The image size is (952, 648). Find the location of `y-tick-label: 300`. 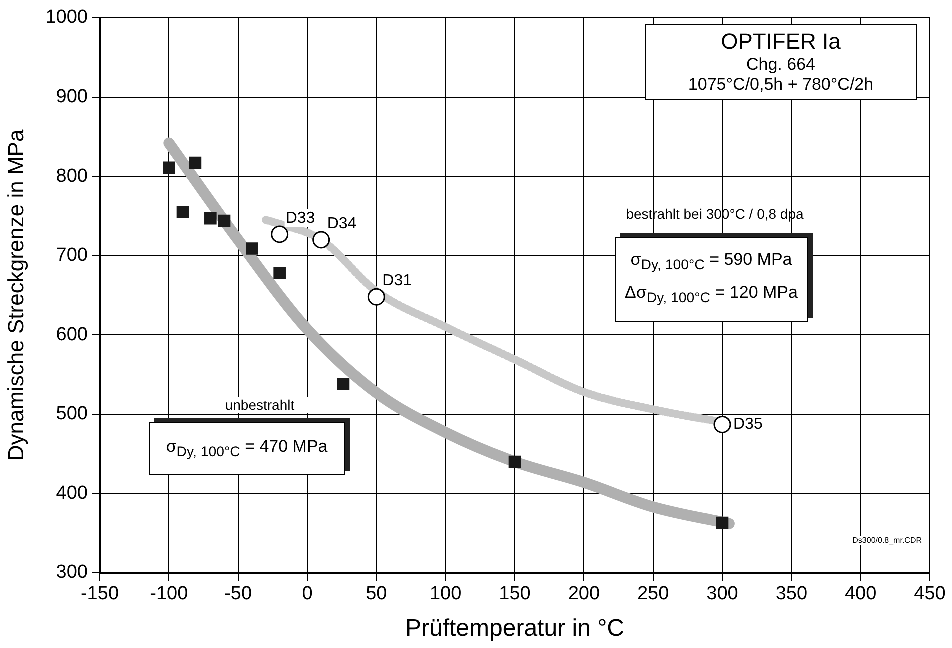

y-tick-label: 300 is located at coordinates (72, 573).